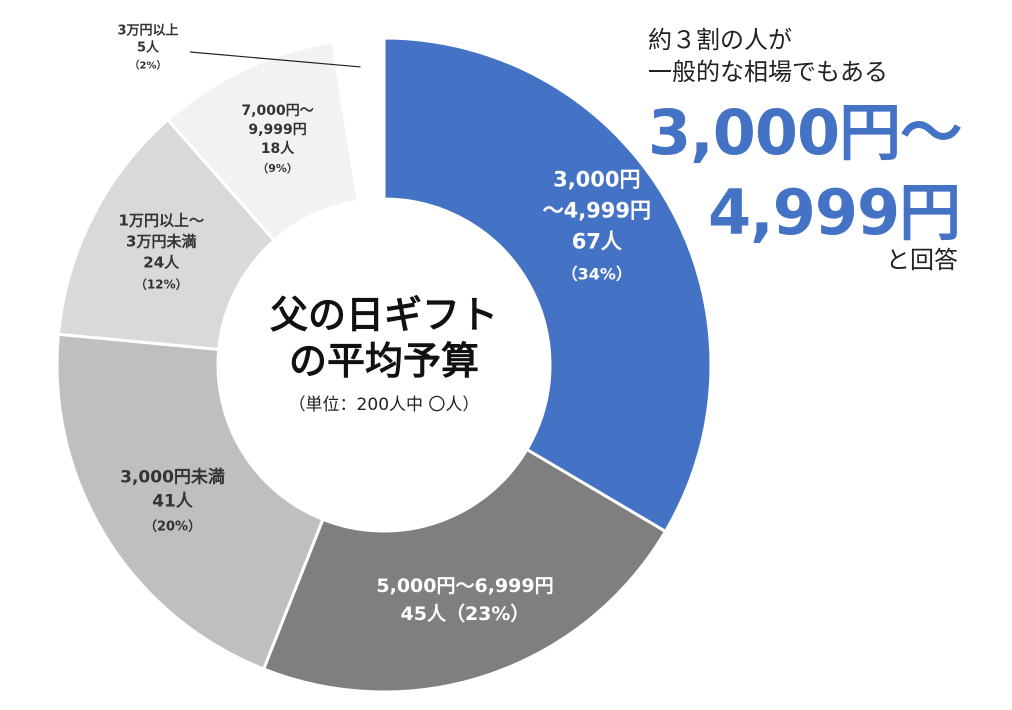 Image resolution: width=1012 pixels, height=710 pixels. Describe the element at coordinates (172, 477) in the screenshot. I see `slice-label-line: 3,000円未満` at that location.